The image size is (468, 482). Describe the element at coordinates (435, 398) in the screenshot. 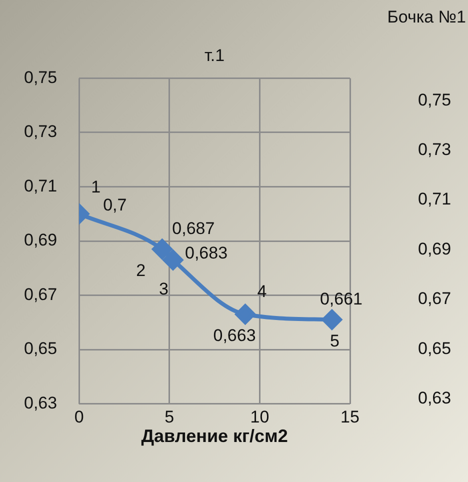

I see `y2-tick-label: 0,63` at that location.